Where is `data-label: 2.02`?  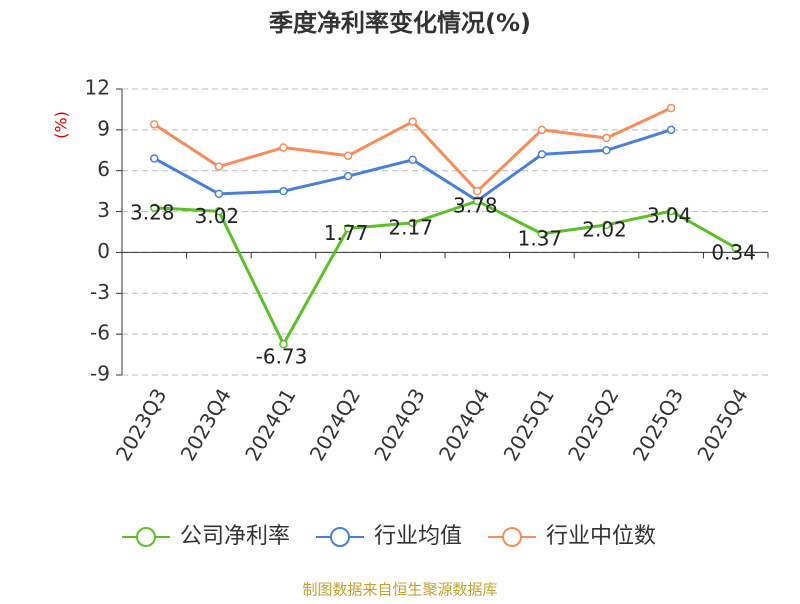
data-label: 2.02 is located at coordinates (604, 229).